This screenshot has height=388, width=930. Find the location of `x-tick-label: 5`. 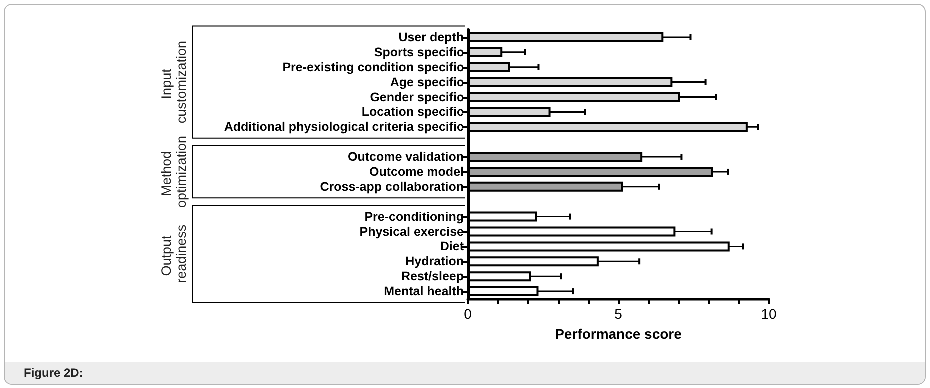

x-tick-label: 5 is located at coordinates (618, 314).